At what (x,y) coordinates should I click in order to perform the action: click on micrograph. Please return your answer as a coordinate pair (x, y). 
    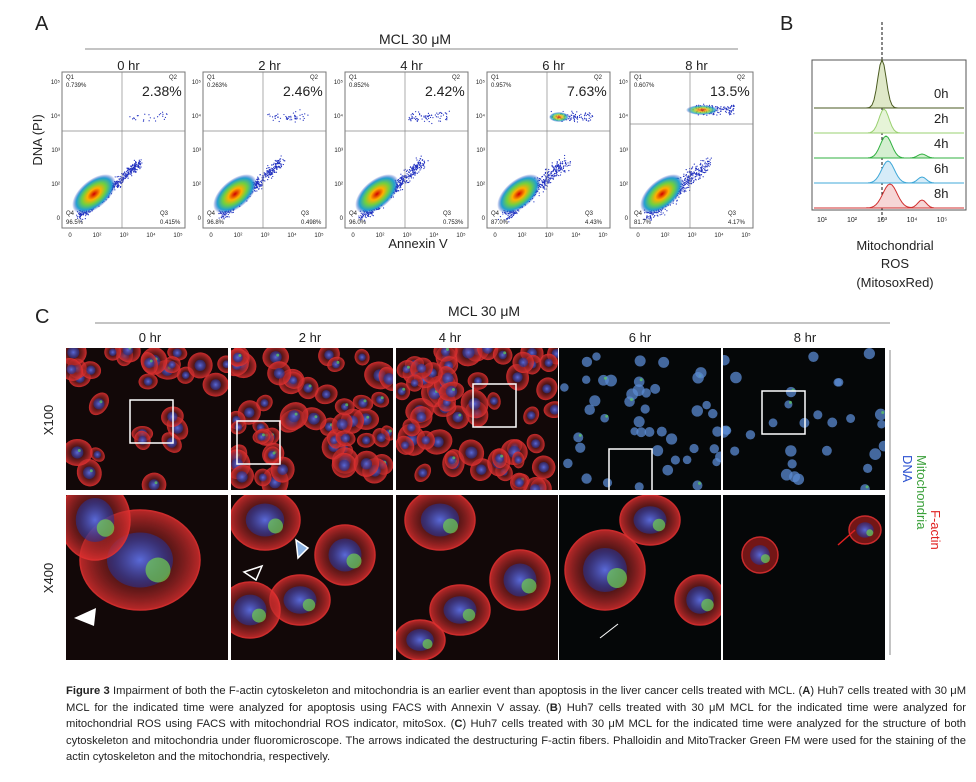
    Looking at the image, I should click on (147, 577).